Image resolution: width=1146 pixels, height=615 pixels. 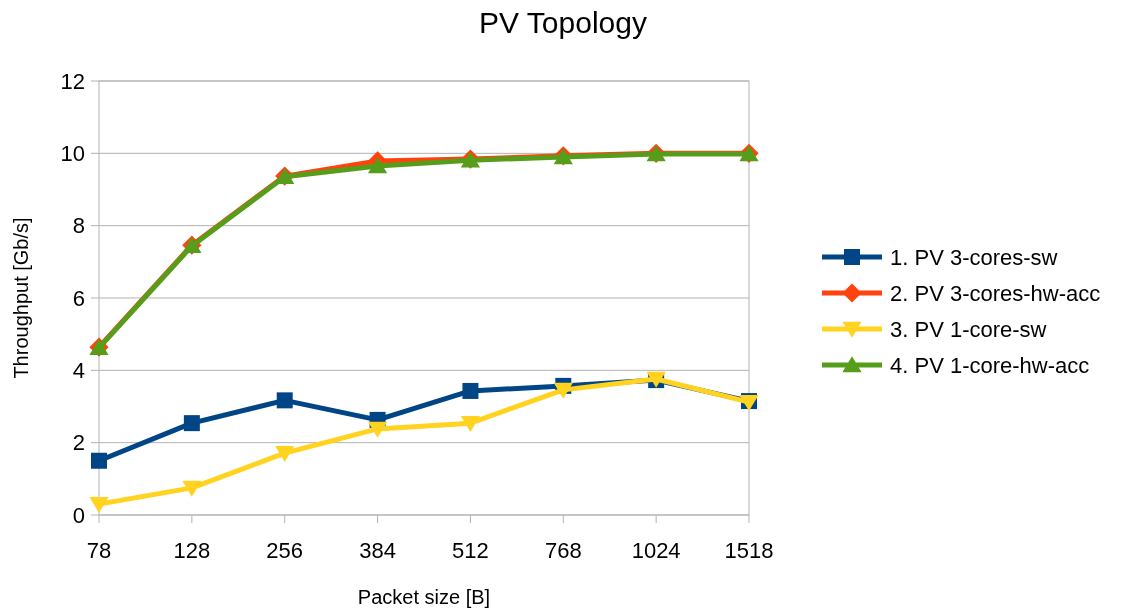 I want to click on x-axis-title: Packet size [B], so click(x=424, y=597).